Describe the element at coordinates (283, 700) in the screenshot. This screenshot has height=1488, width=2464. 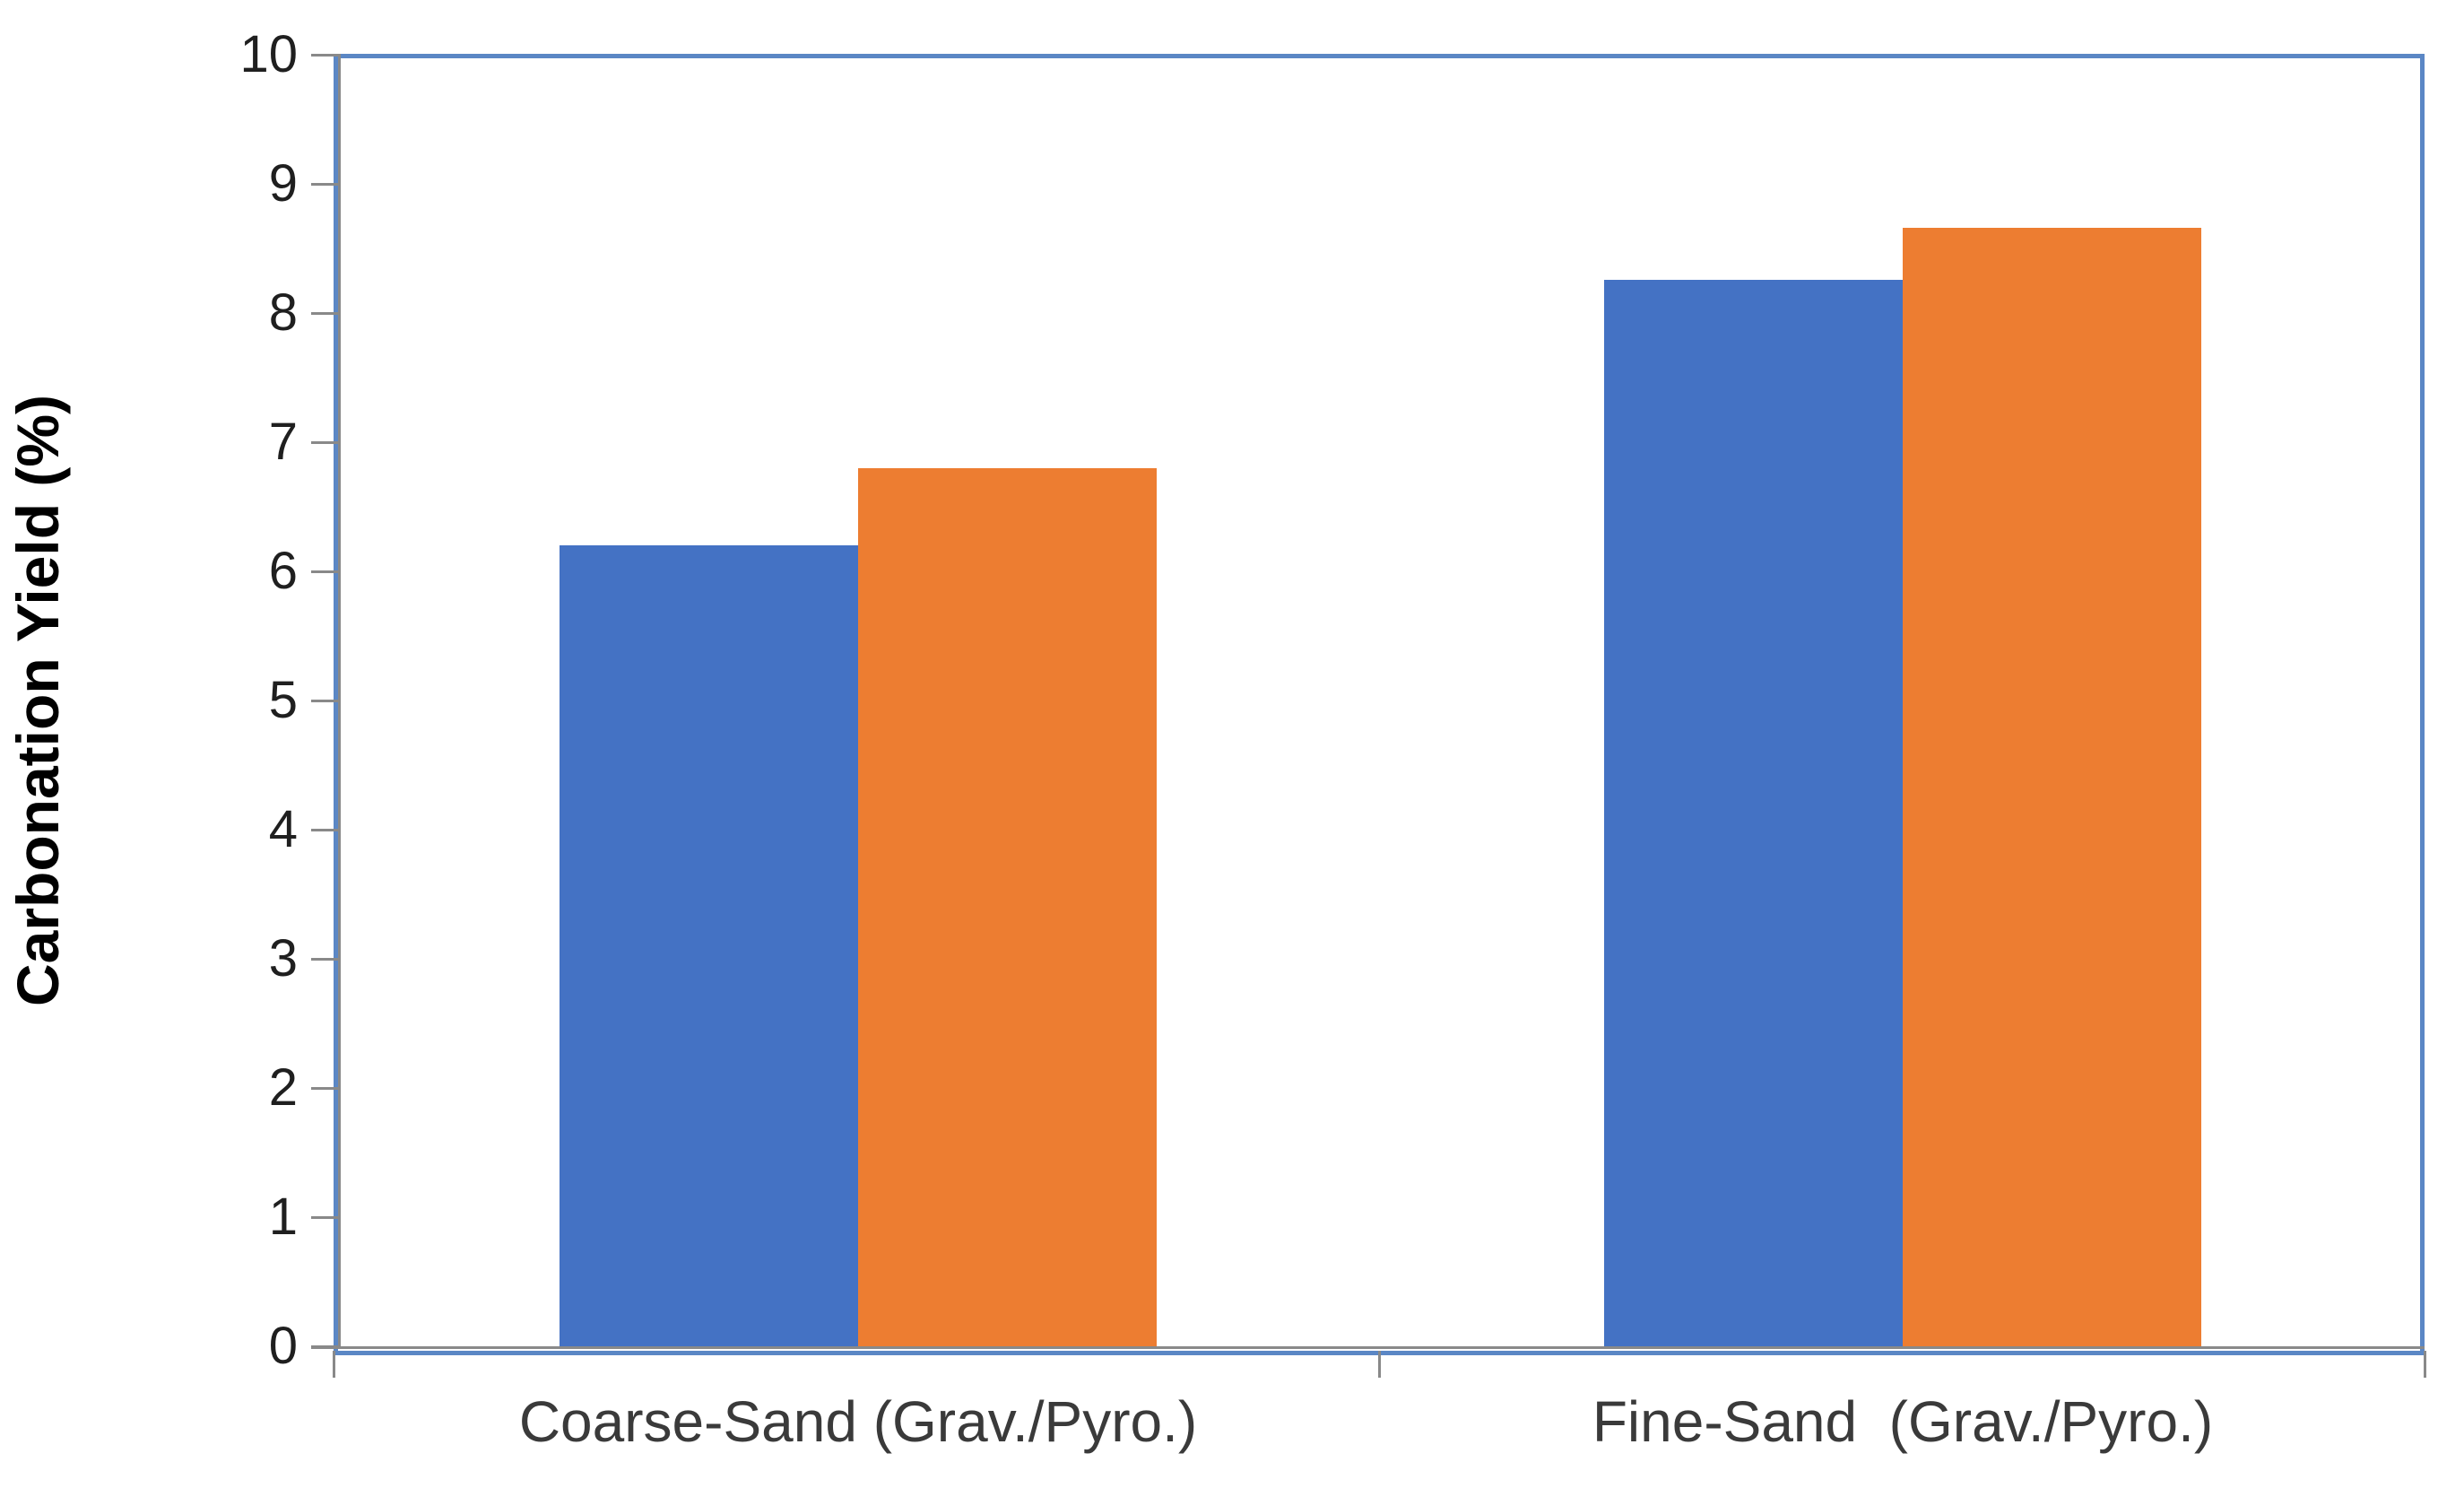
I see `y-tick-label: 5` at that location.